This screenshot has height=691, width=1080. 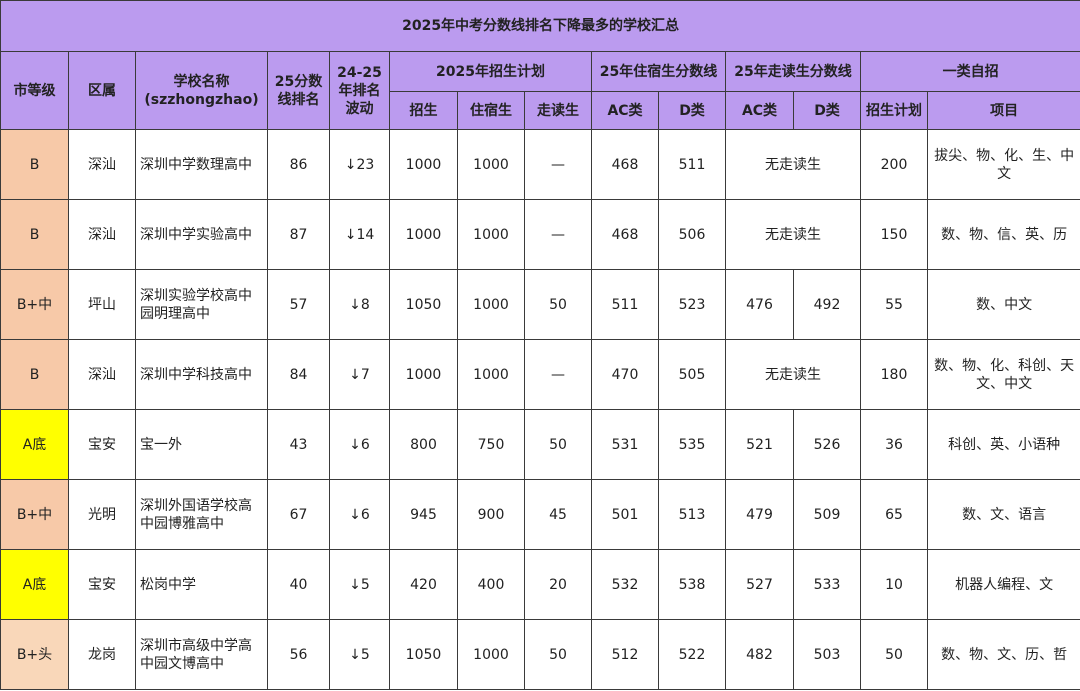 I want to click on board-ac-cell: 470, so click(x=625, y=374).